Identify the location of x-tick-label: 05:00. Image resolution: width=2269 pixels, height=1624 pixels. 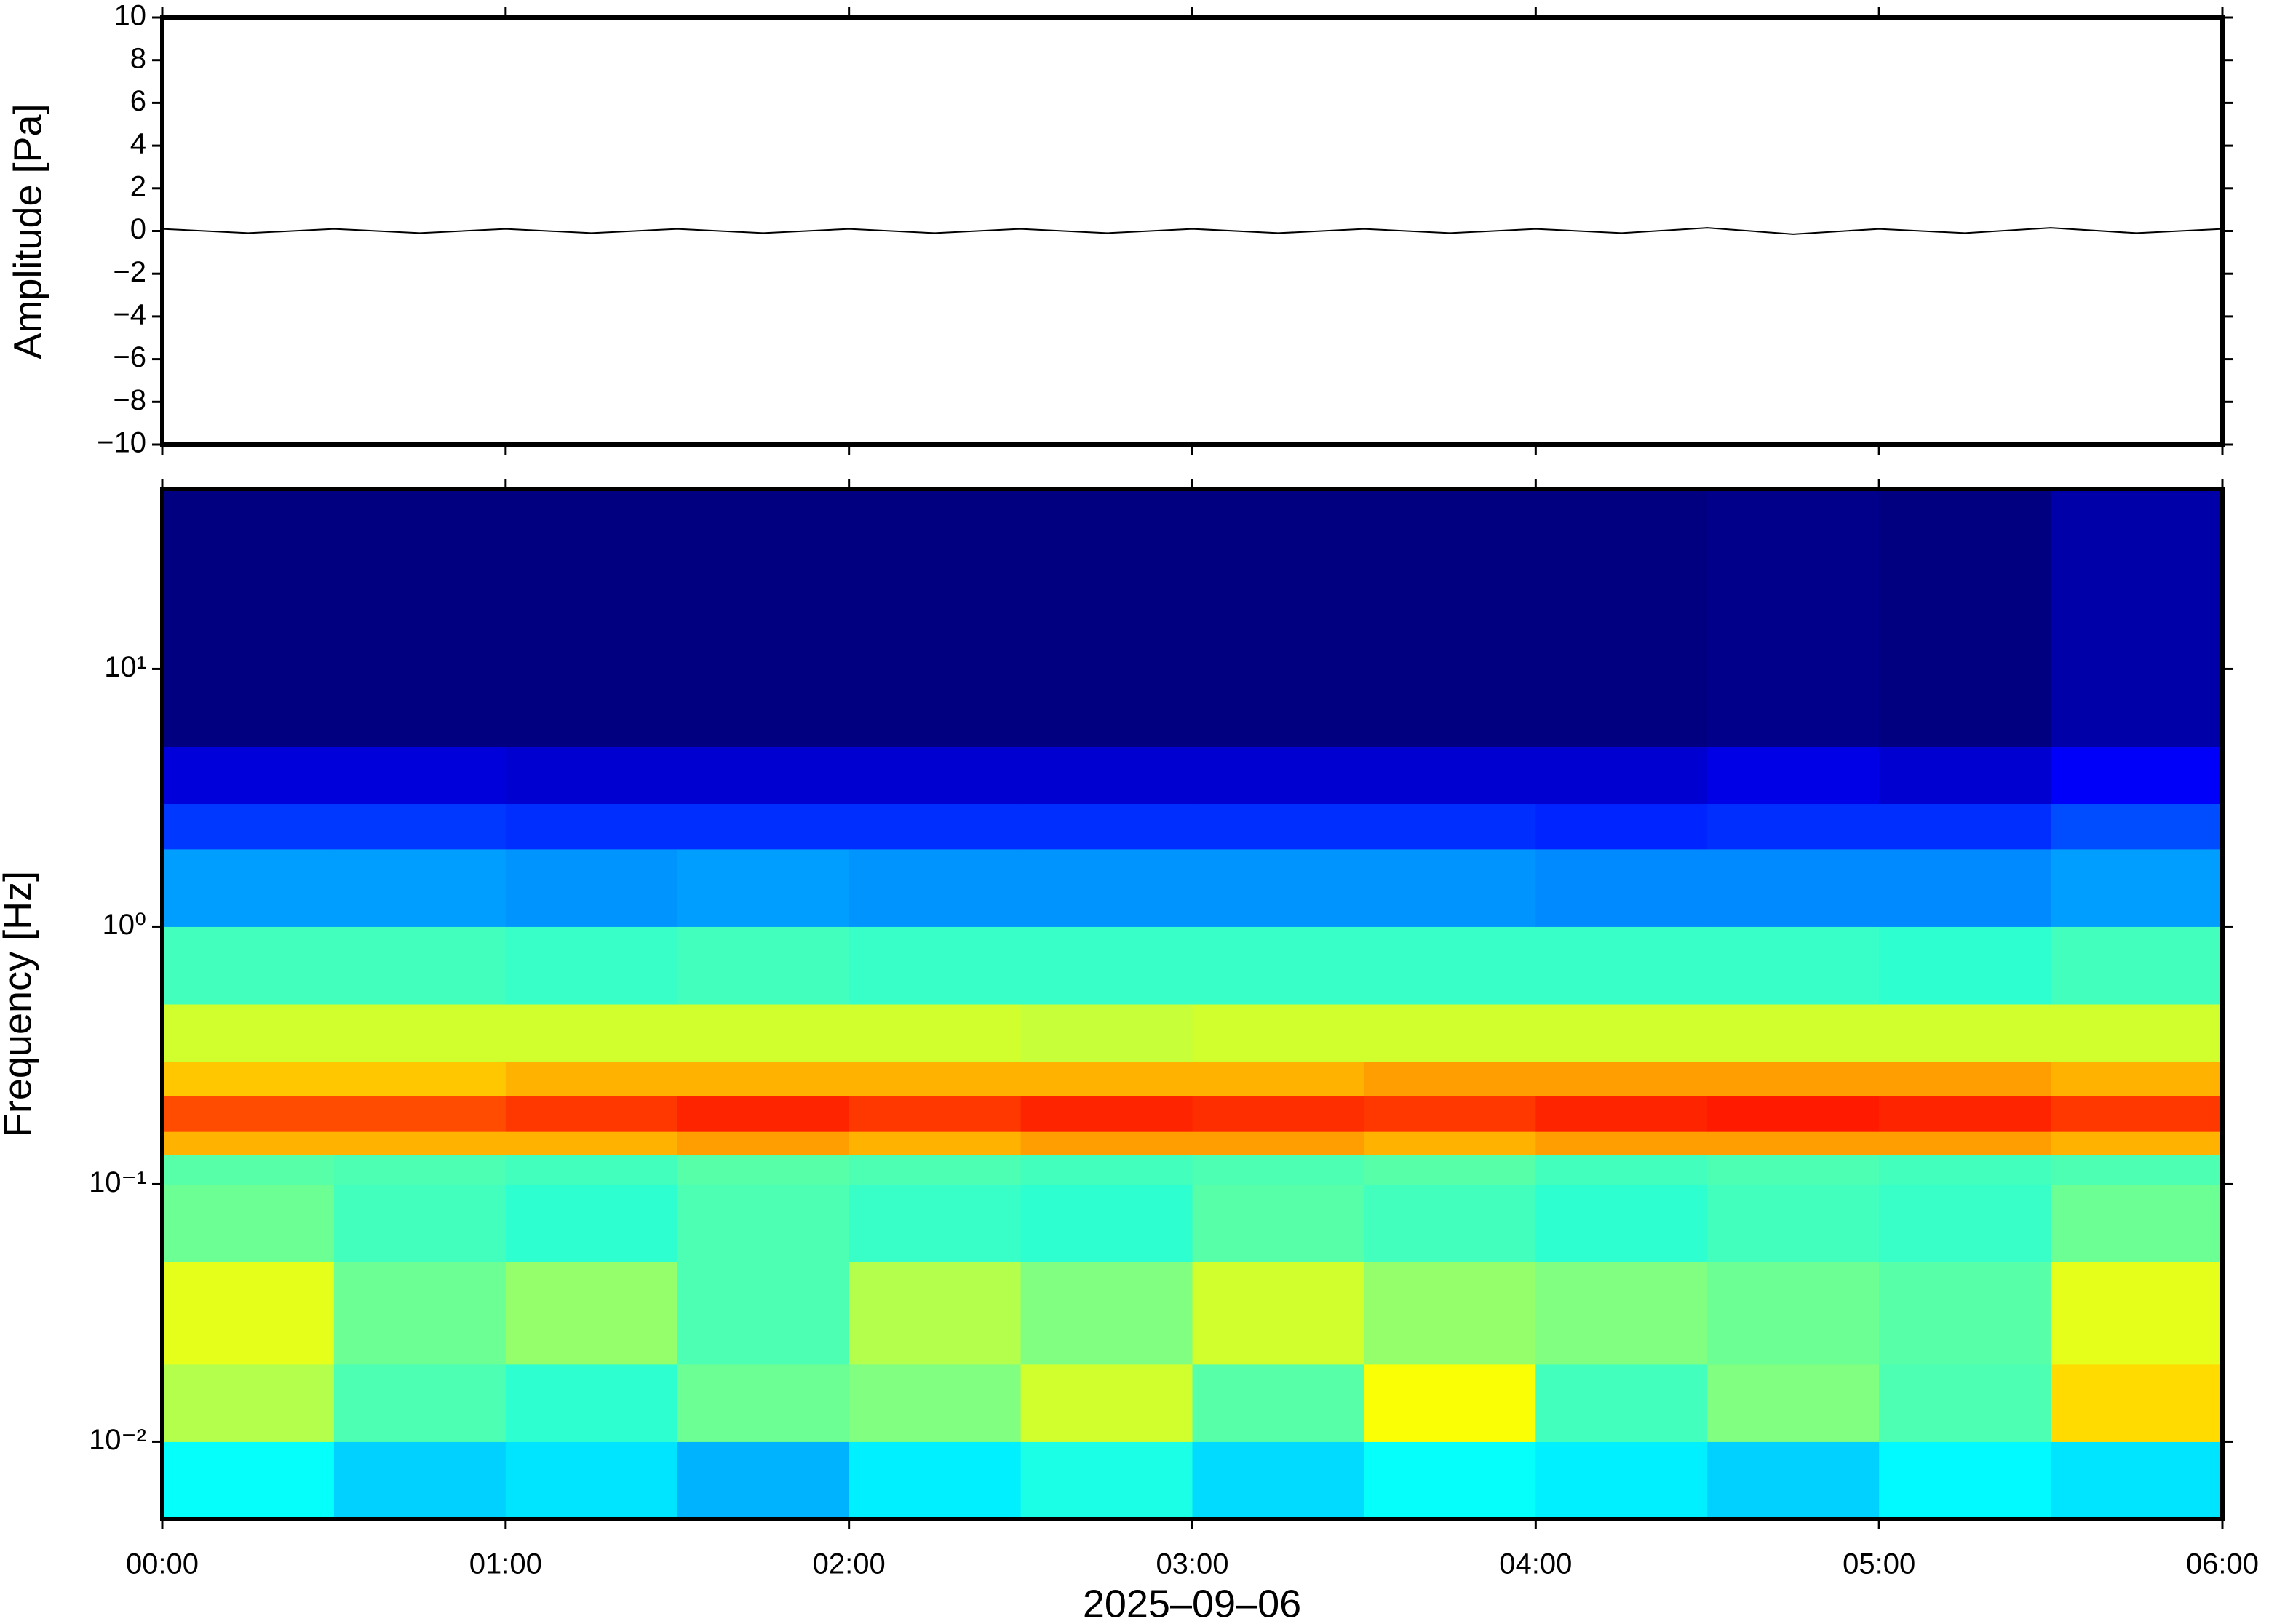
(1879, 1564).